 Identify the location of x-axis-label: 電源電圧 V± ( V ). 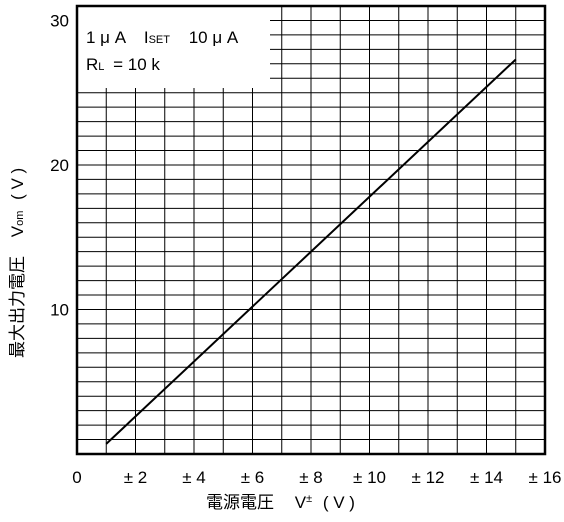
(280, 499).